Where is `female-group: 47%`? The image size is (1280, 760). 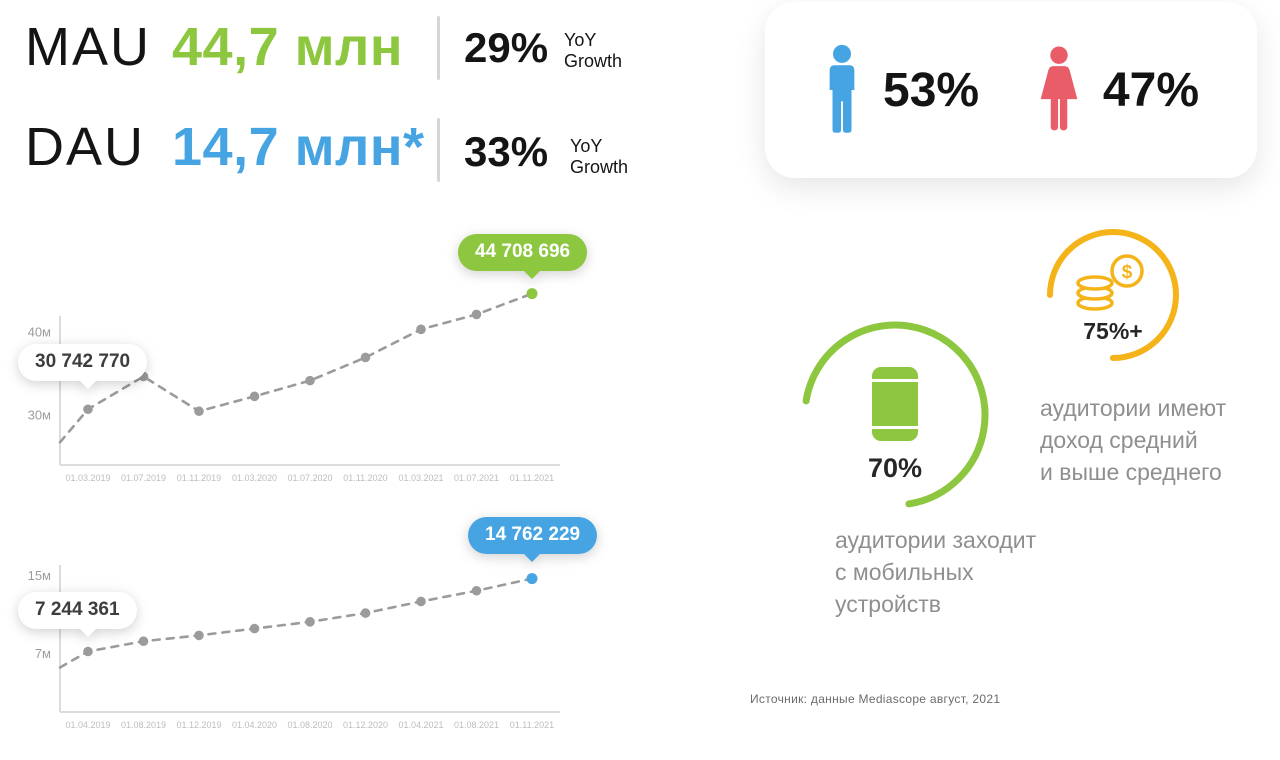 female-group: 47% is located at coordinates (1118, 90).